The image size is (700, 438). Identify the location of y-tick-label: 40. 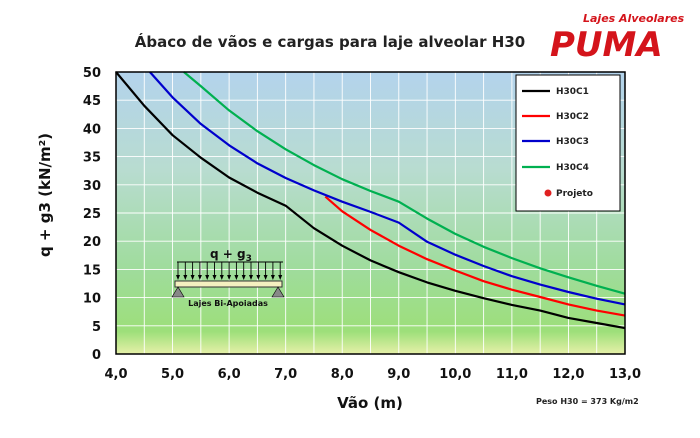
(92, 129).